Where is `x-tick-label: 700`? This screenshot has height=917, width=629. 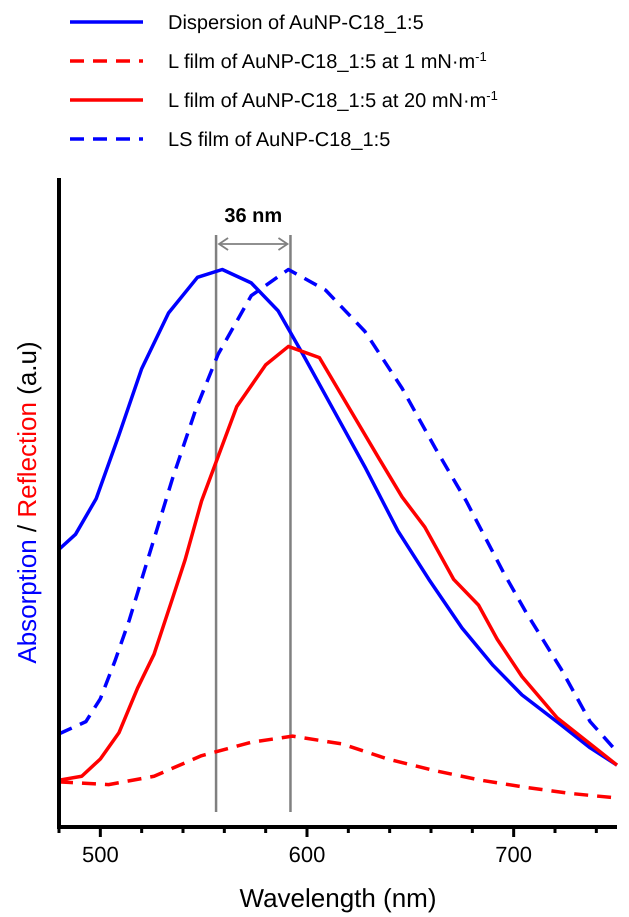 x-tick-label: 700 is located at coordinates (513, 854).